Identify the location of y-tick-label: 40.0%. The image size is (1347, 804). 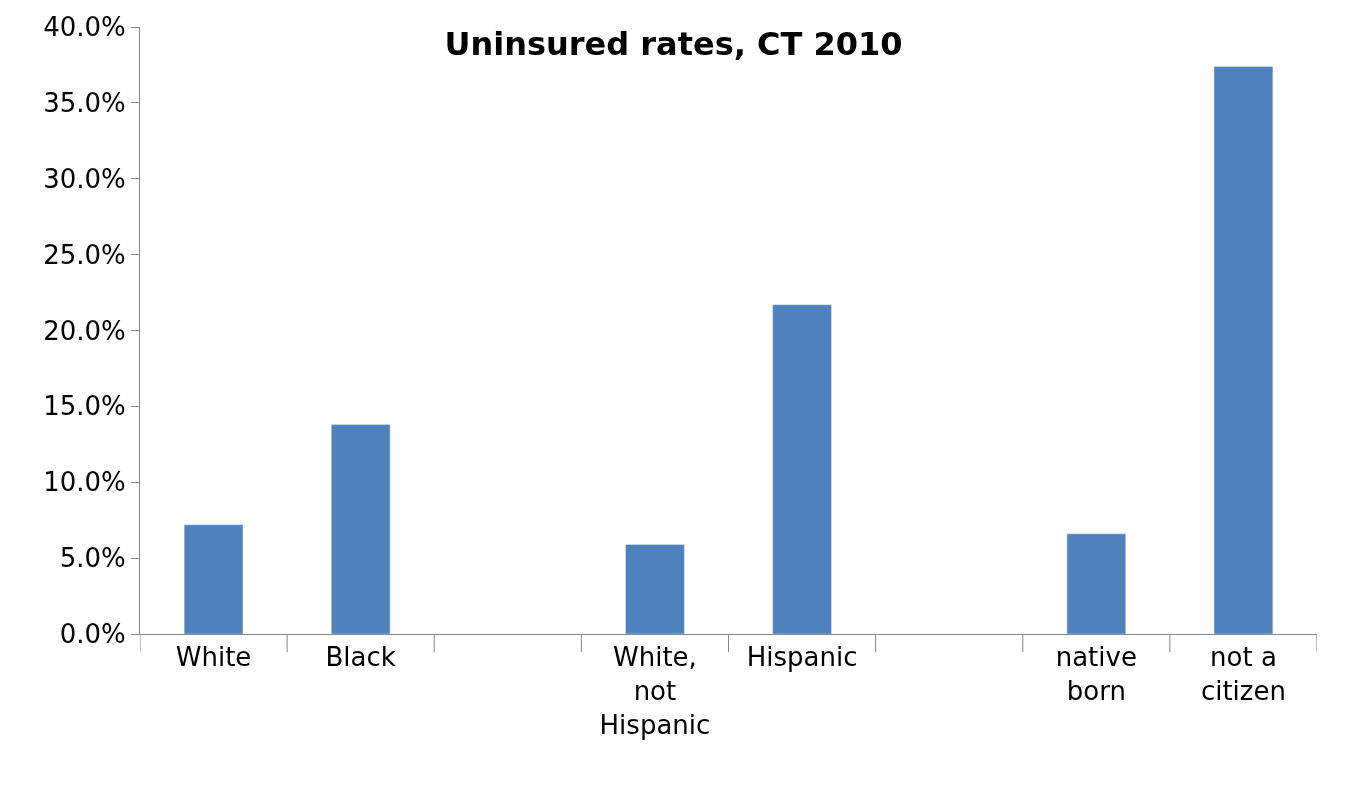
(84, 27).